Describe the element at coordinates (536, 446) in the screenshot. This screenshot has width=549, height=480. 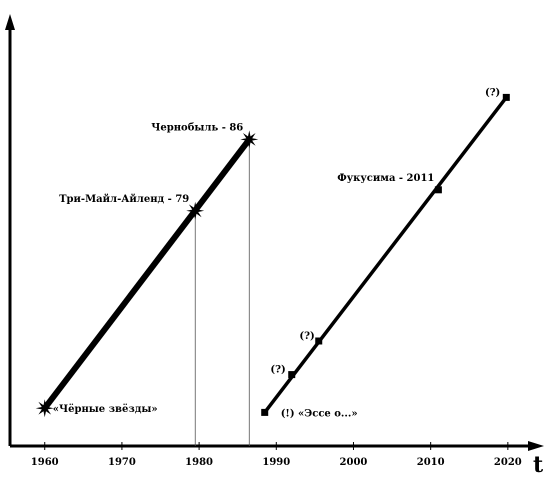
I see `x-axis-arrow` at that location.